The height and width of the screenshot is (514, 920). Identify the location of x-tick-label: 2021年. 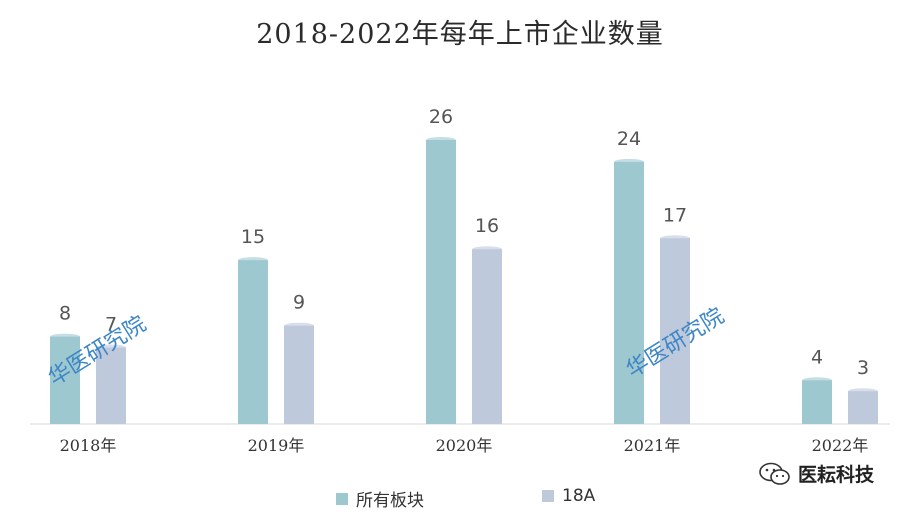
(652, 445).